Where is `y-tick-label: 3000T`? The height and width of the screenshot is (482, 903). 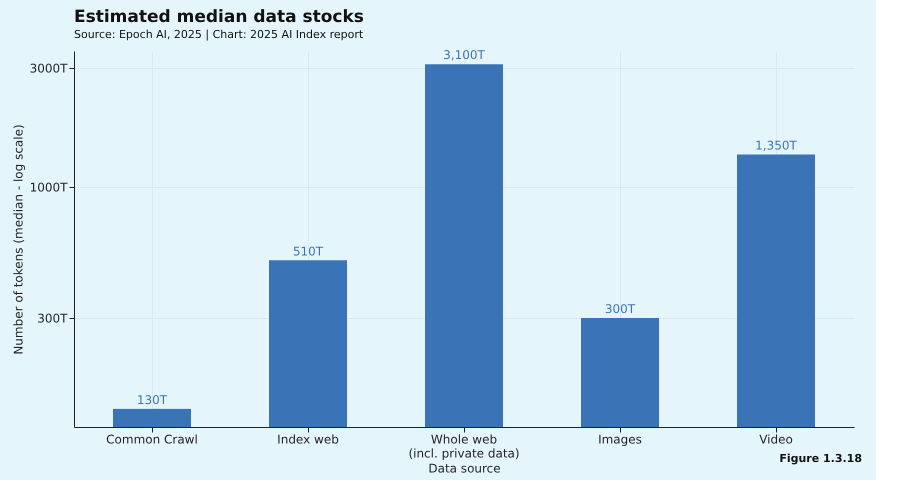 y-tick-label: 3000T is located at coordinates (49, 68).